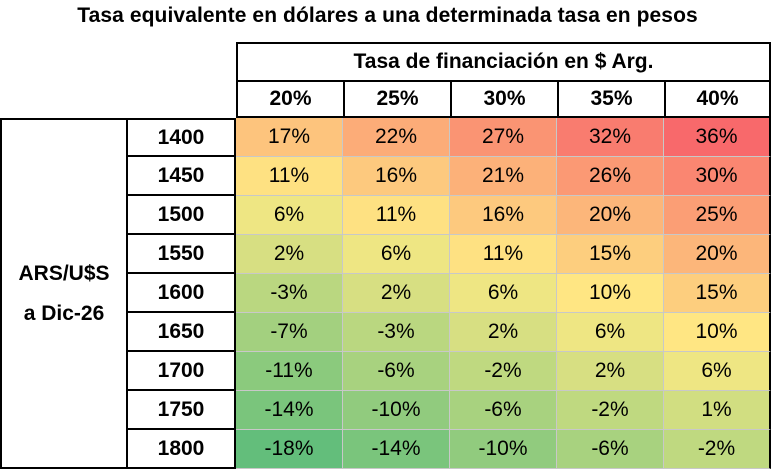 This screenshot has width=775, height=471. What do you see at coordinates (182, 410) in the screenshot?
I see `row-label: 1750` at bounding box center [182, 410].